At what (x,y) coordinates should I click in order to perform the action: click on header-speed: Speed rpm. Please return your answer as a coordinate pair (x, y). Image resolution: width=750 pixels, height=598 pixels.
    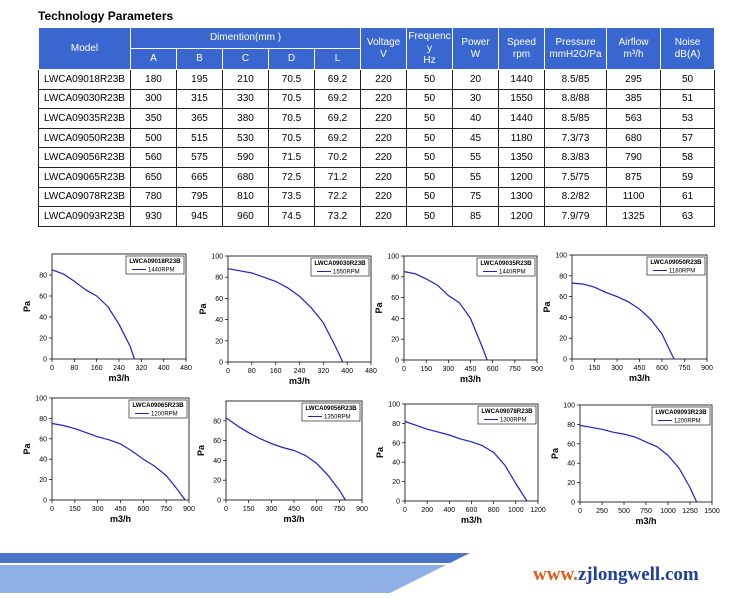
    Looking at the image, I should click on (522, 48).